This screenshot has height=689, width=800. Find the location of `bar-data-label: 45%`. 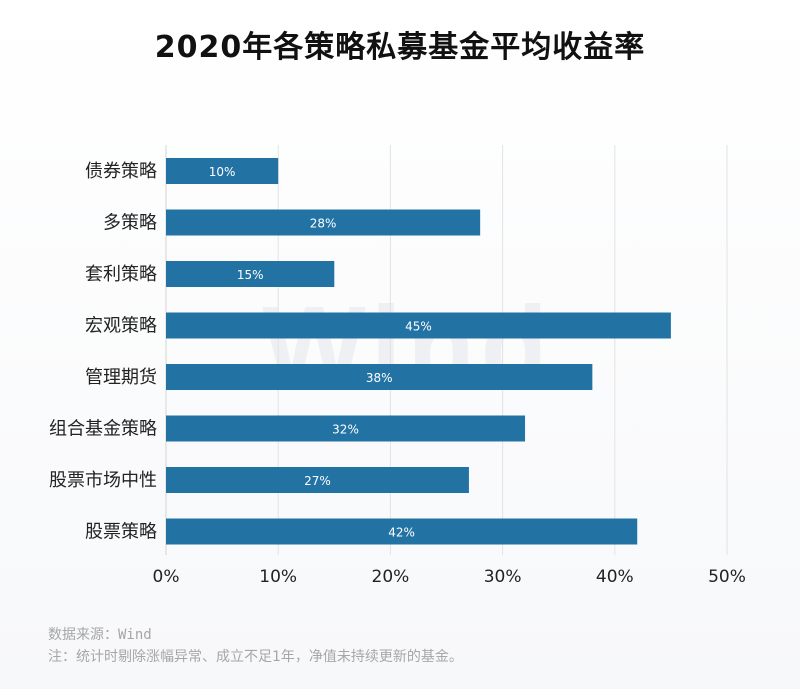

bar-data-label: 45% is located at coordinates (418, 327).